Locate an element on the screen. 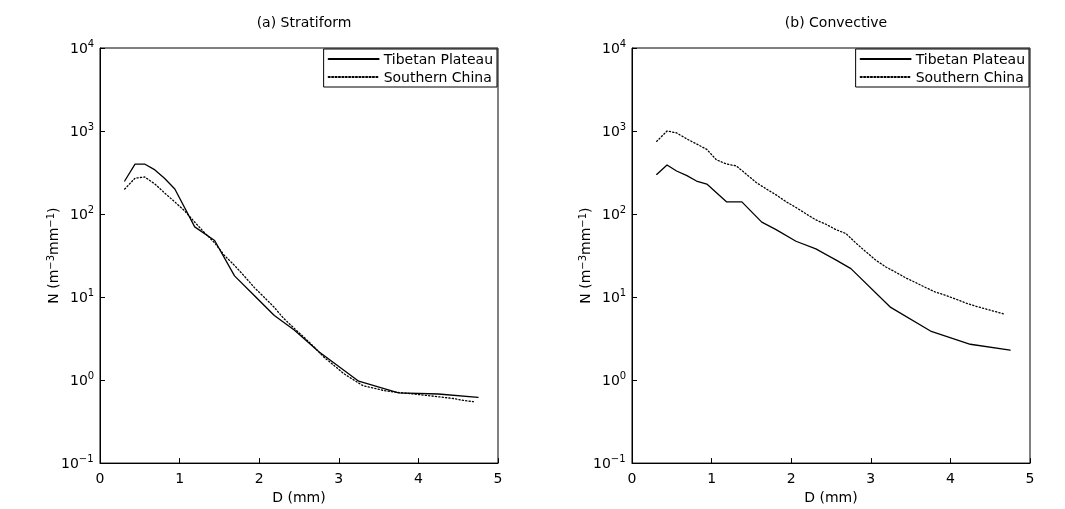  chart-title: (b) Convective is located at coordinates (836, 22).